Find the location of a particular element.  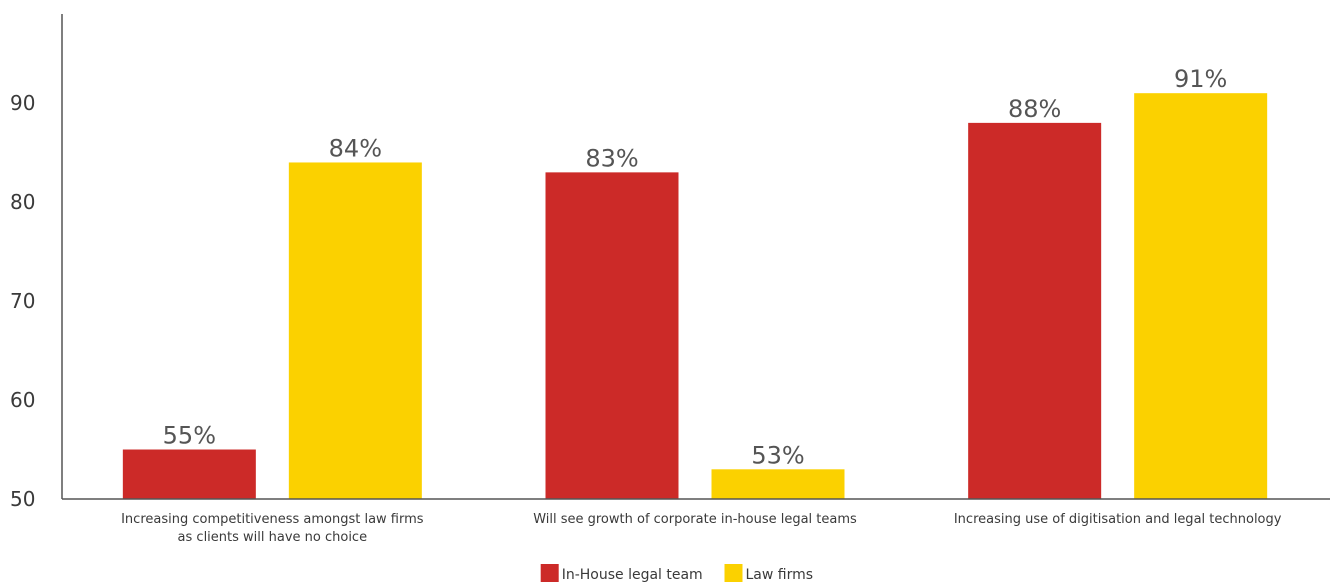

legend-label: In-House legal team is located at coordinates (632, 574).